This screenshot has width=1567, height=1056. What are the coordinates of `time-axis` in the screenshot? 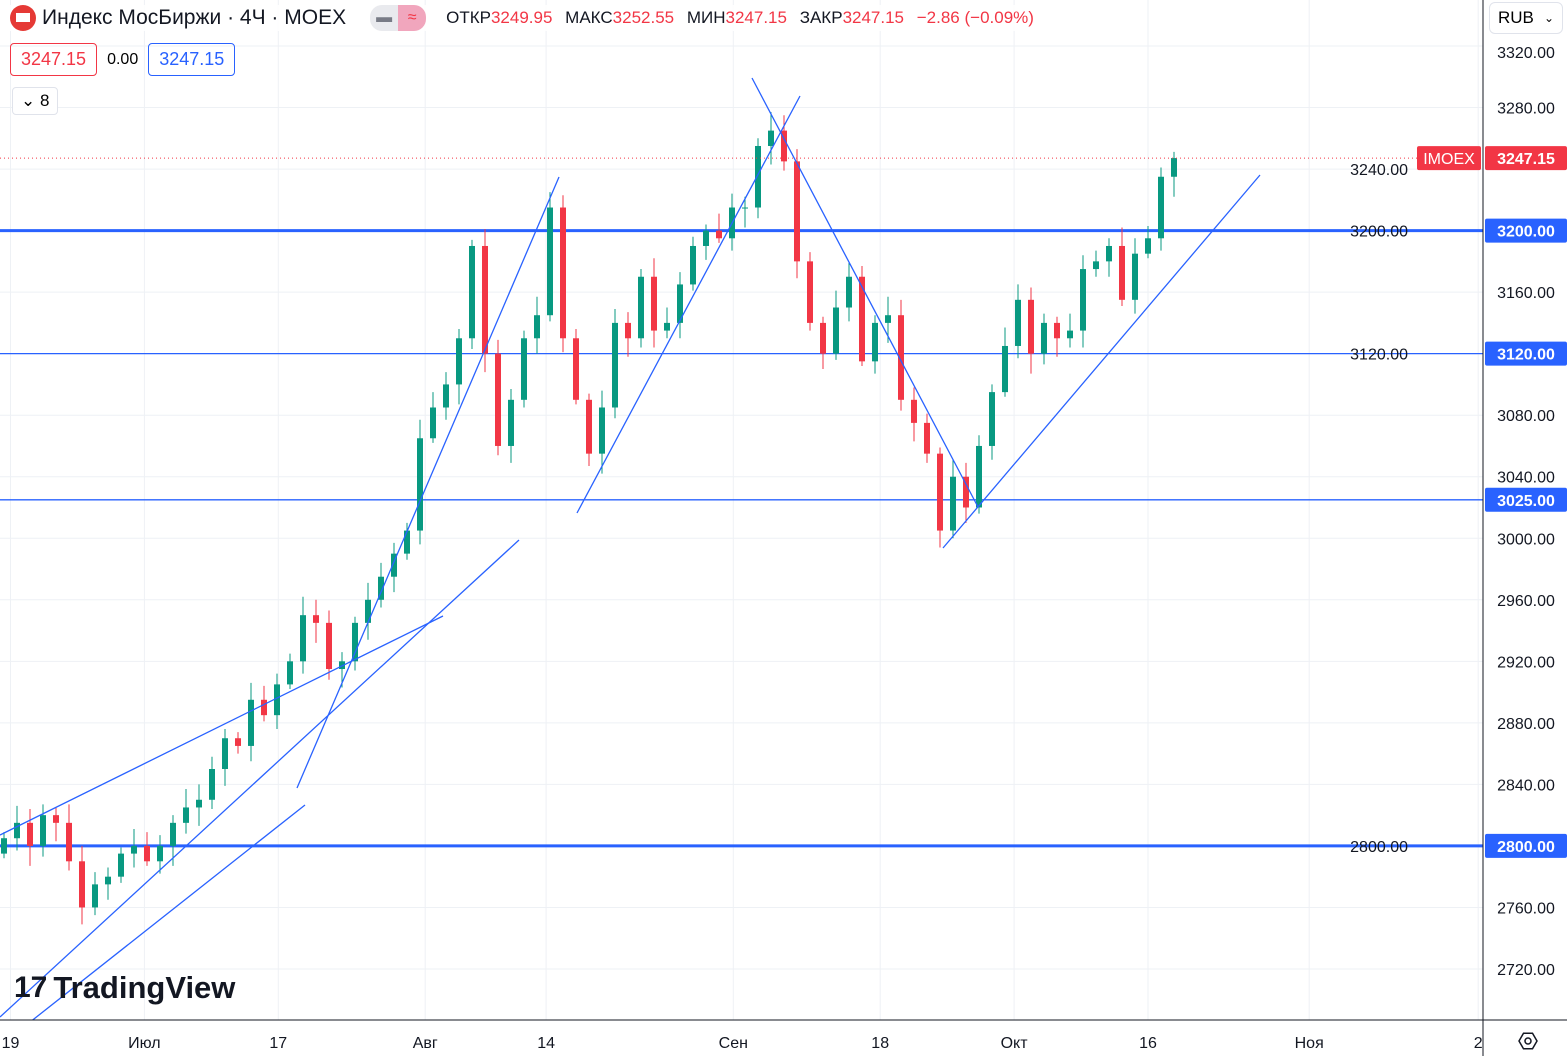 It's located at (741, 1038).